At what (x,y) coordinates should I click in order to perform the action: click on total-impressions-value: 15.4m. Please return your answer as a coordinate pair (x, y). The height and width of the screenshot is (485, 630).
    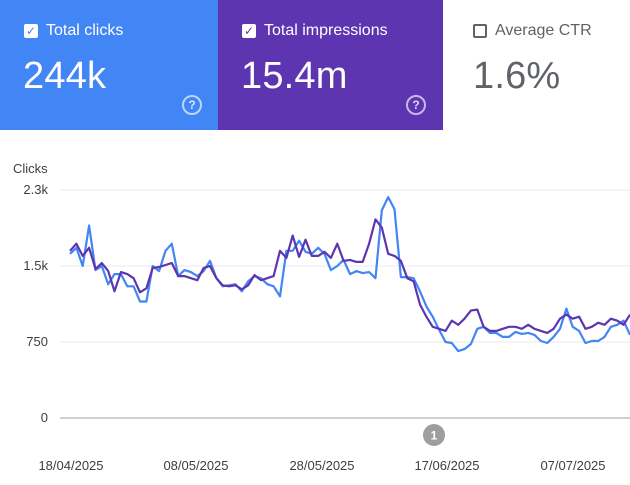
    Looking at the image, I should click on (294, 76).